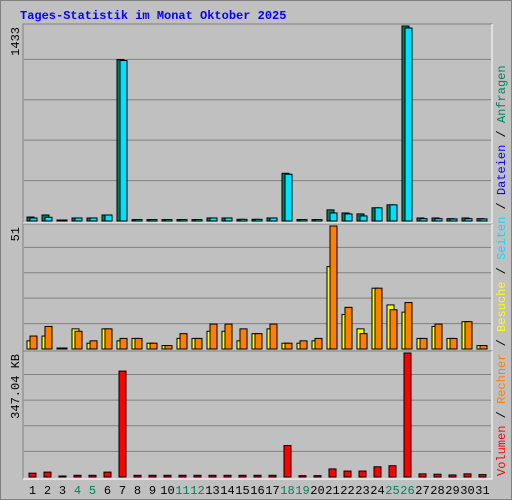 This screenshot has height=500, width=512. Describe the element at coordinates (197, 491) in the screenshot. I see `x-tick-label: 12` at that location.